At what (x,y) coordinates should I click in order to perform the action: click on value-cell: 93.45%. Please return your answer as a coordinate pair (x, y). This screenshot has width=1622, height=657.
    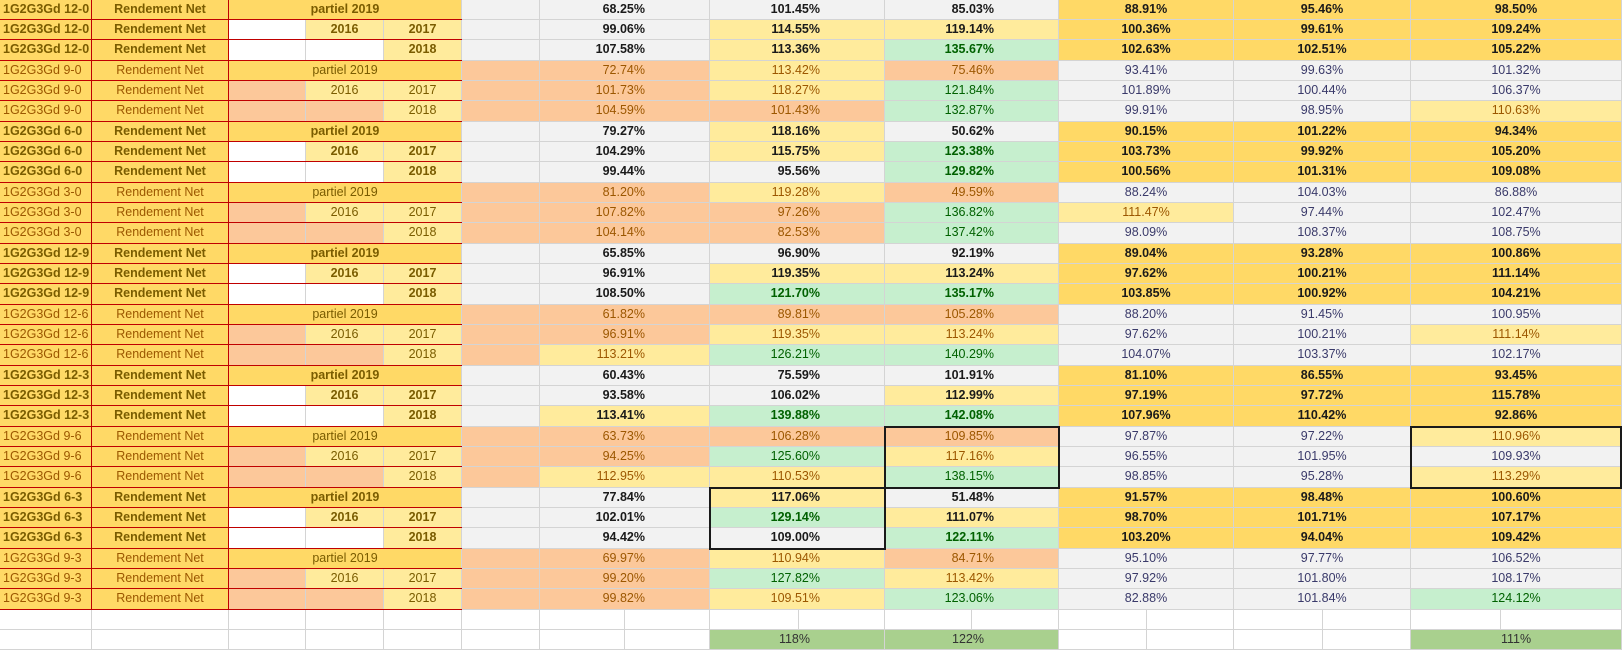
    Looking at the image, I should click on (1516, 376).